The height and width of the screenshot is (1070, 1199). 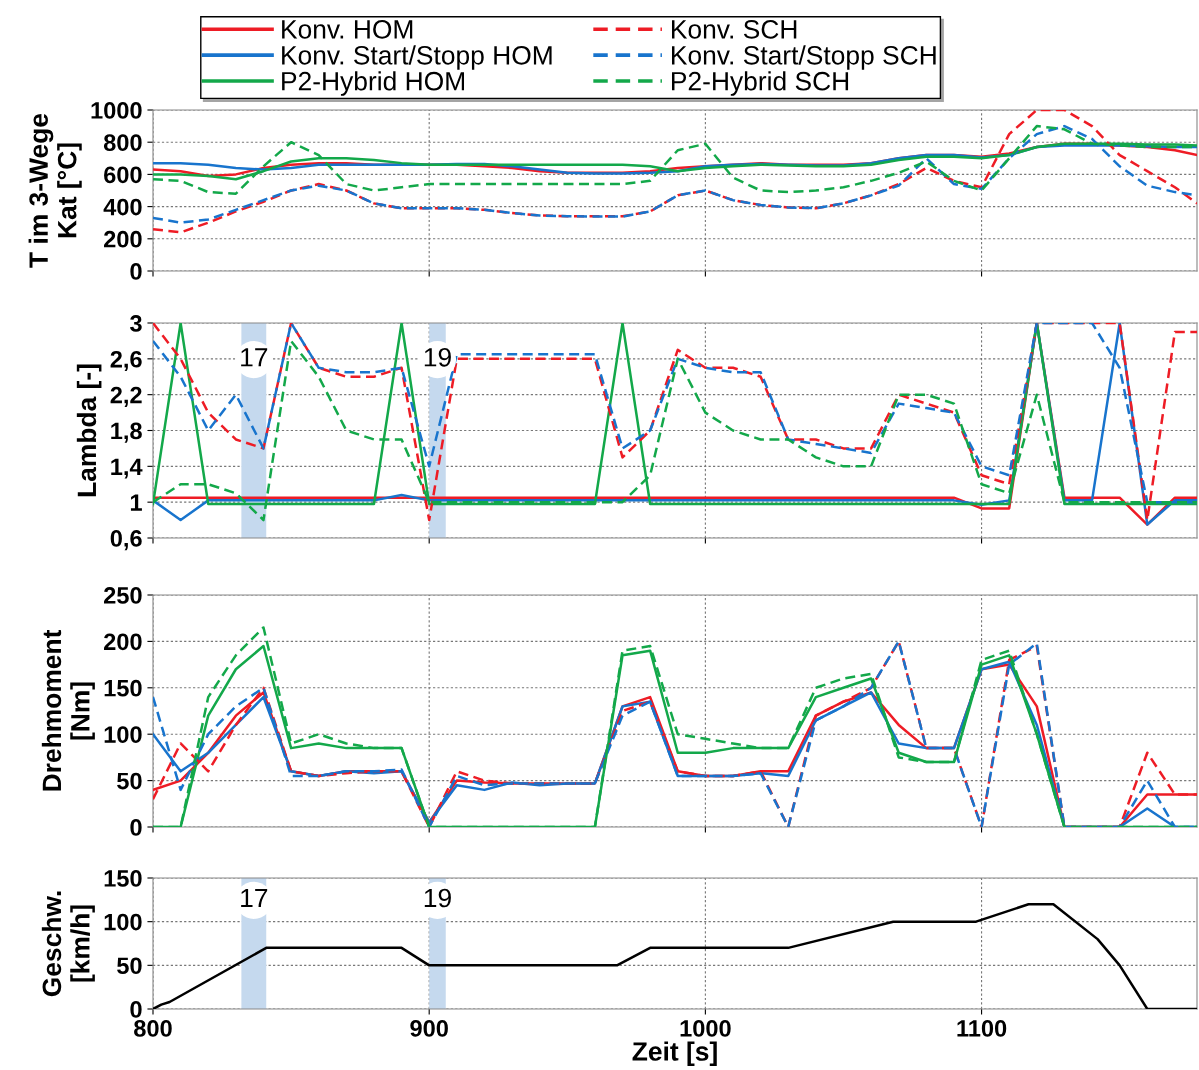 I want to click on y-tick-label: 400, so click(x=122, y=207).